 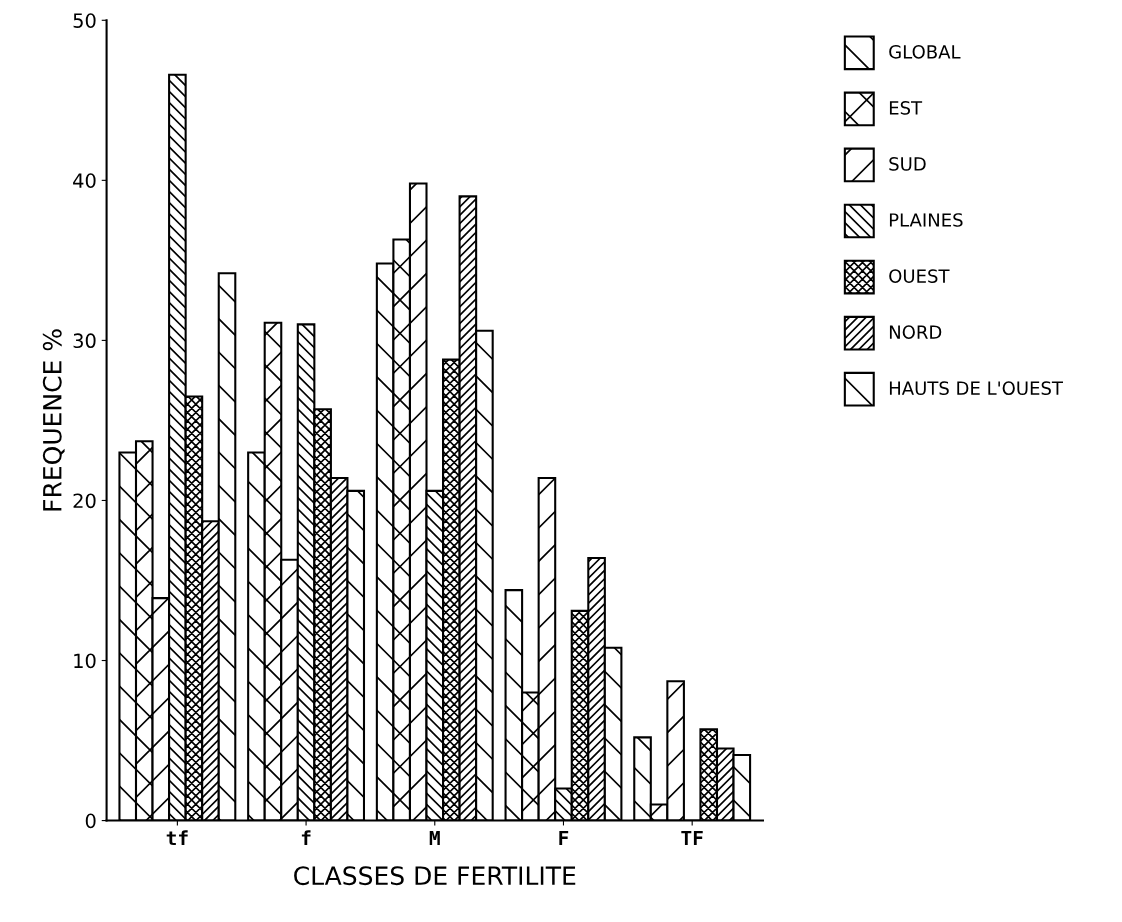 What do you see at coordinates (907, 164) in the screenshot?
I see `legend-label: SUD` at bounding box center [907, 164].